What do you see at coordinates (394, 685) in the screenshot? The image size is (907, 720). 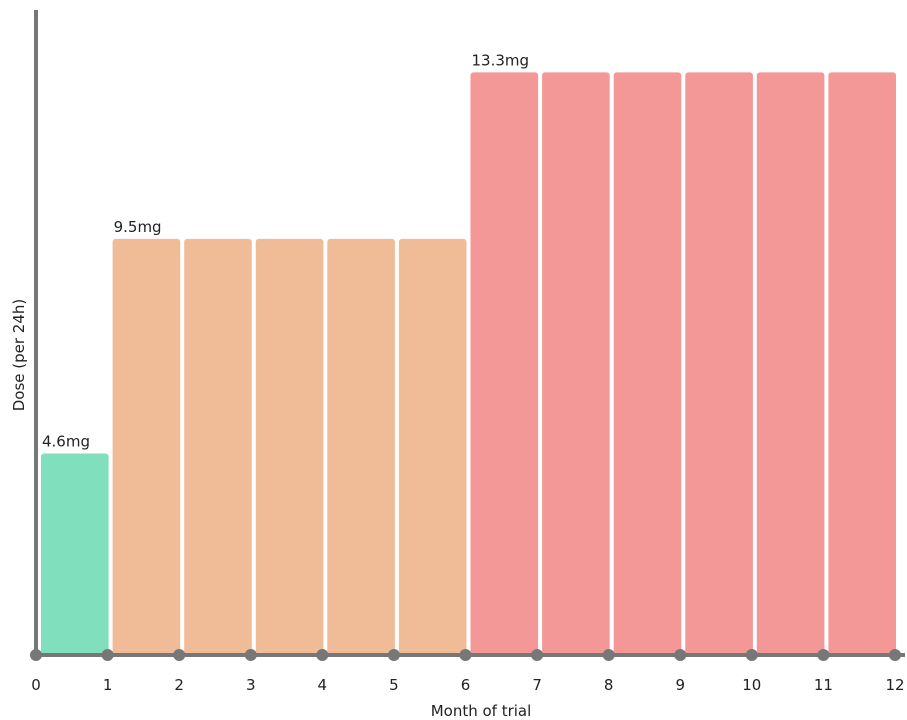 I see `x-tick-label-5: 5` at bounding box center [394, 685].